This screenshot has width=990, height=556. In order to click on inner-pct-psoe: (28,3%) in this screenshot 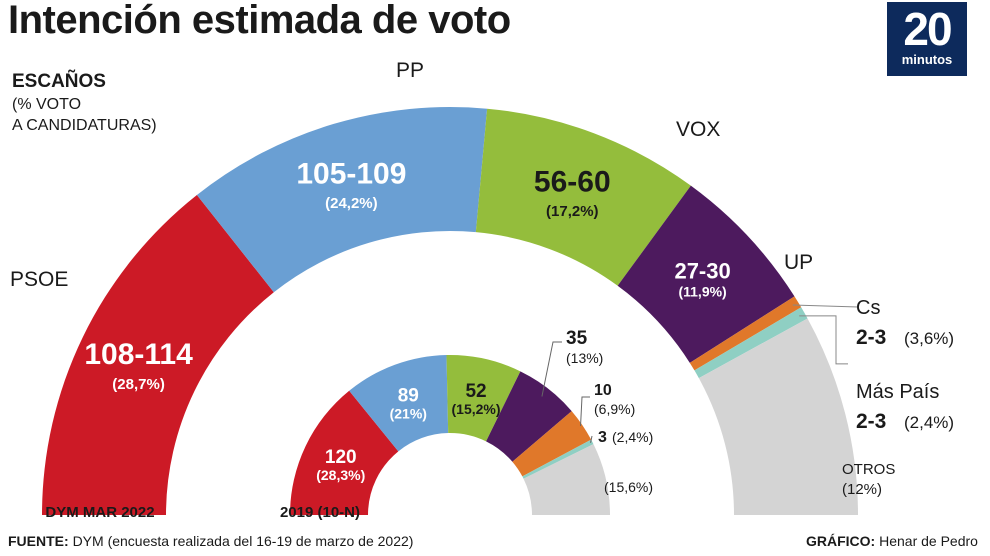, I will do `click(340, 475)`.